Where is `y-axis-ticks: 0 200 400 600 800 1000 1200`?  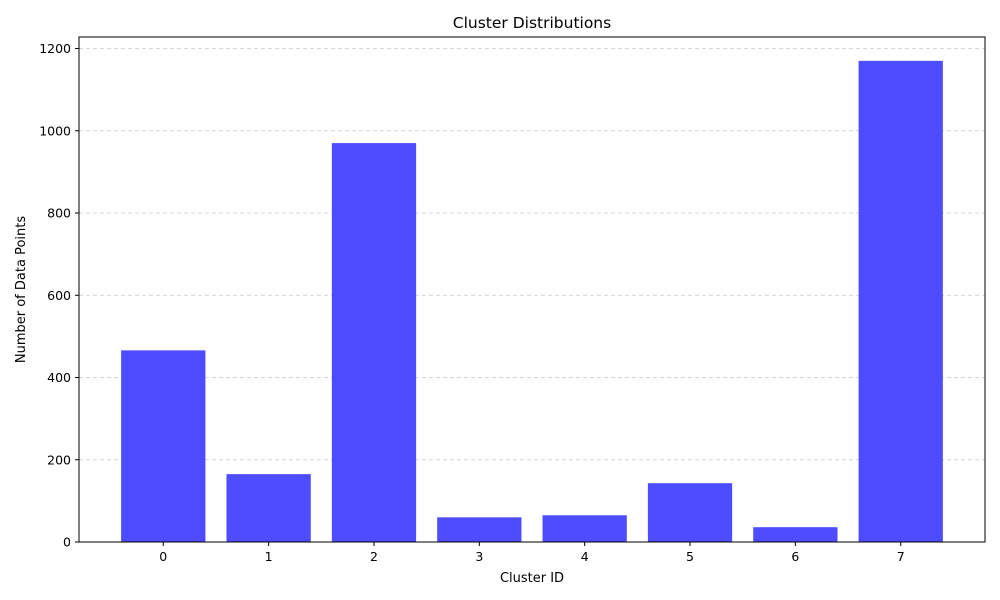 y-axis-ticks: 0 200 400 600 800 1000 1200 is located at coordinates (59, 295).